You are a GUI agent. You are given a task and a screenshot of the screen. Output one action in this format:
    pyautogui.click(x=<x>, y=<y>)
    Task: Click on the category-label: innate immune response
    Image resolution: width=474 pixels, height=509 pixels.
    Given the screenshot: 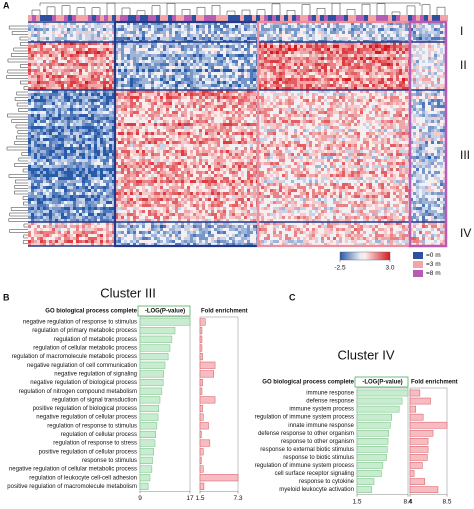 What is the action you would take?
    pyautogui.click(x=321, y=426)
    